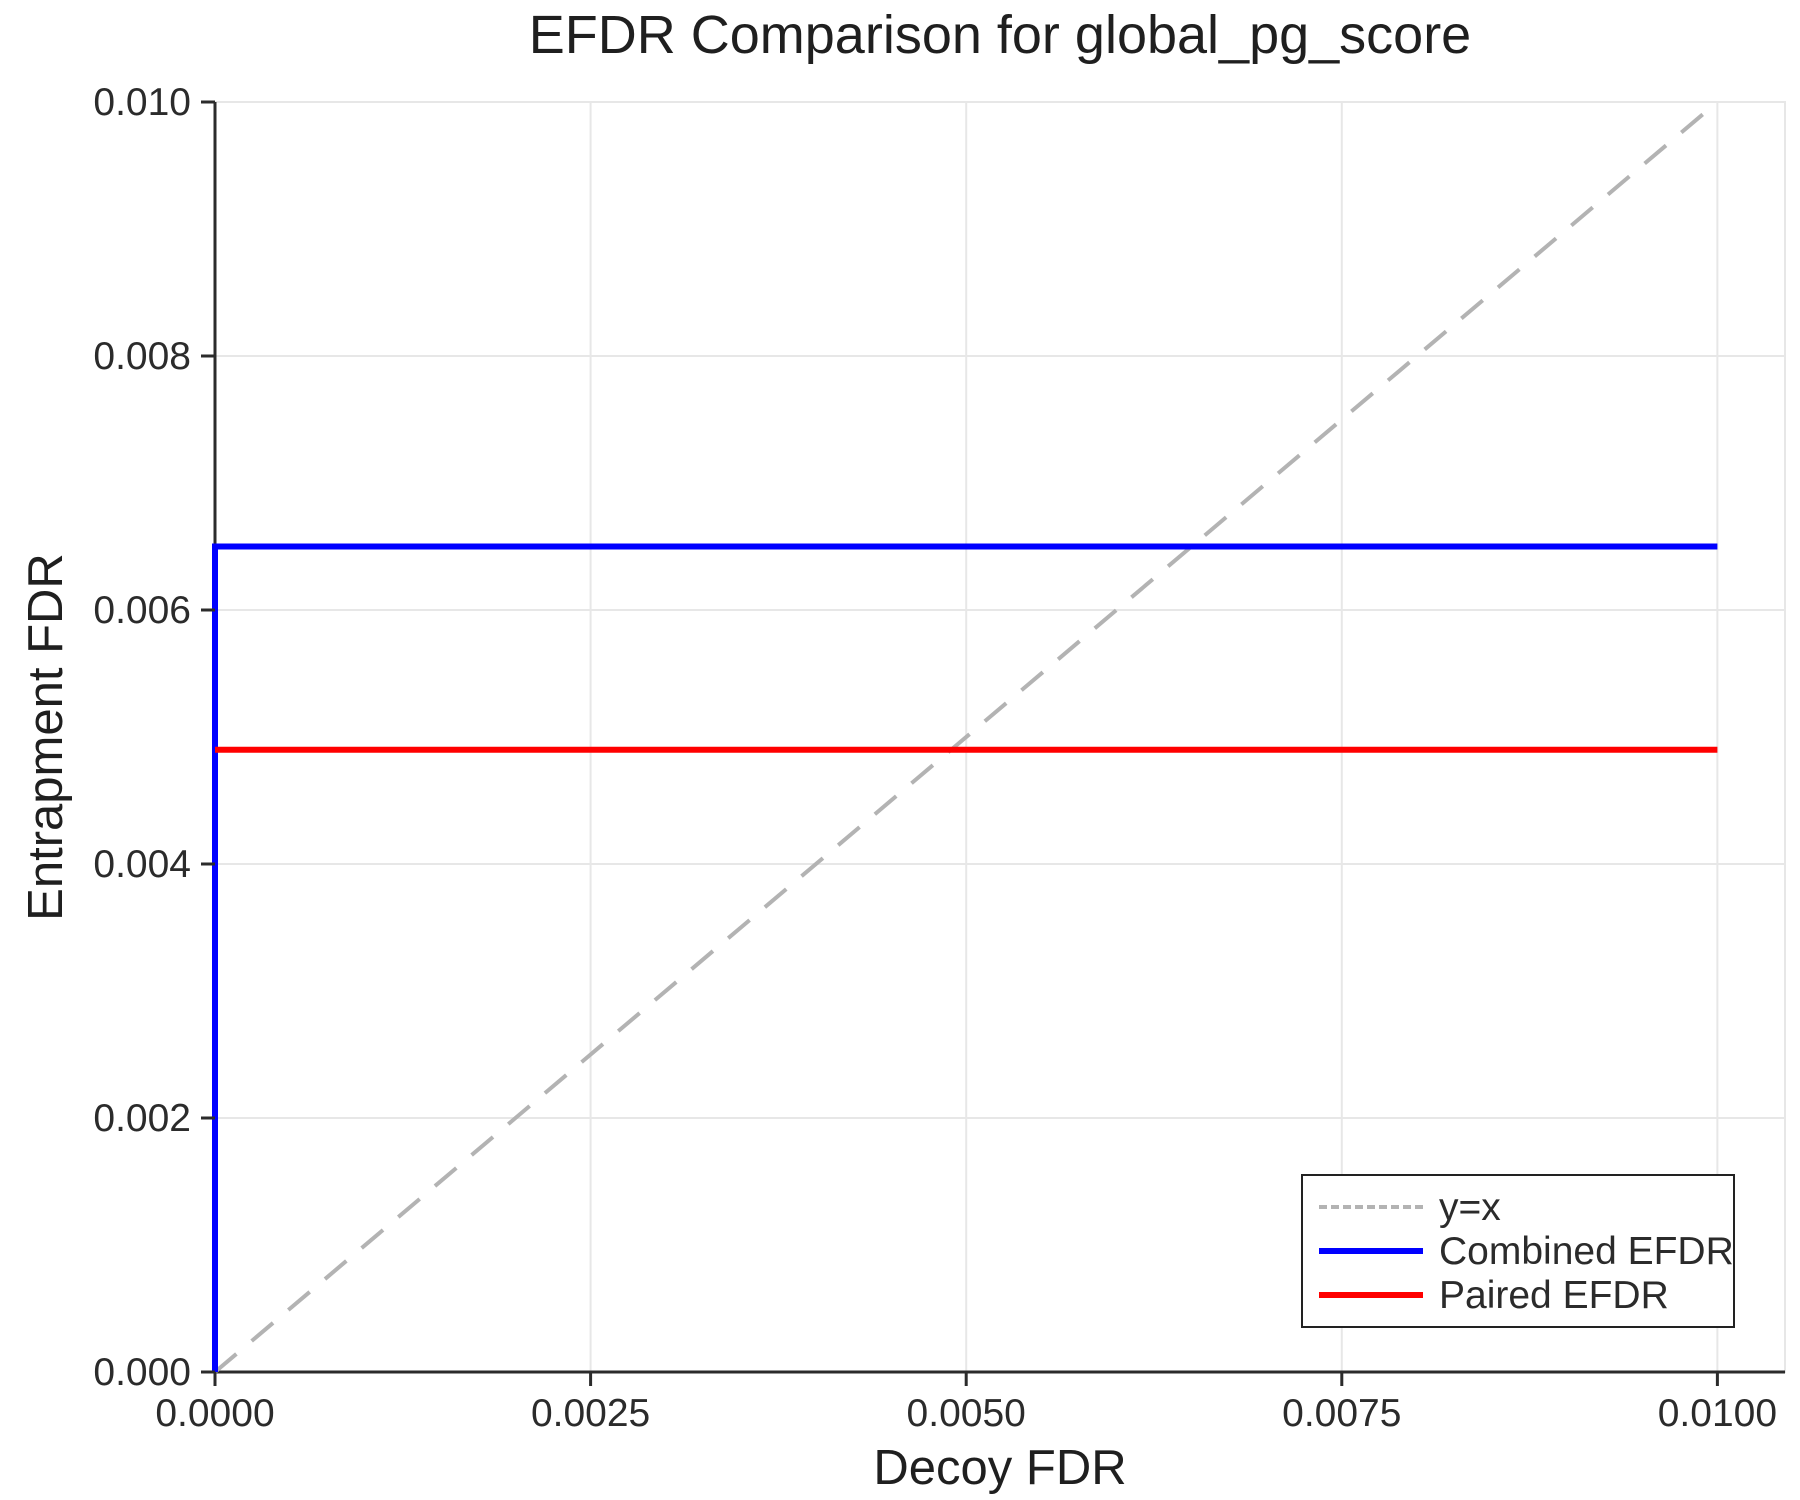 The width and height of the screenshot is (1800, 1500). What do you see at coordinates (142, 1118) in the screenshot?
I see `y-tick-label: 0.002` at bounding box center [142, 1118].